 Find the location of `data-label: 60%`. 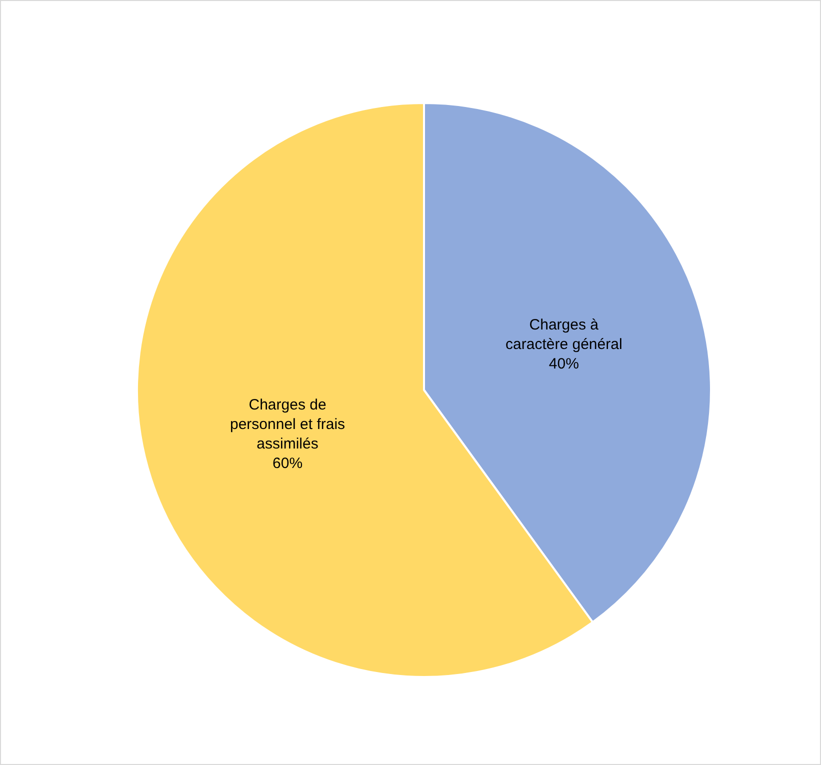

data-label: 60% is located at coordinates (287, 463).